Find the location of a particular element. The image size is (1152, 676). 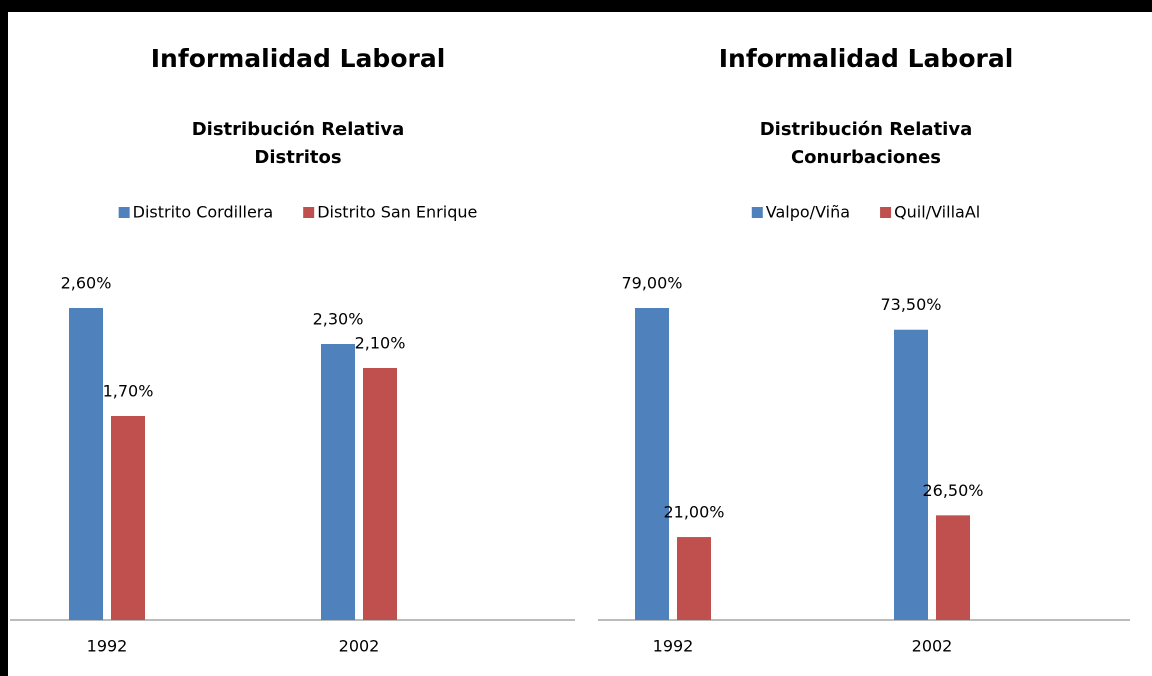

left-border is located at coordinates (4, 338).